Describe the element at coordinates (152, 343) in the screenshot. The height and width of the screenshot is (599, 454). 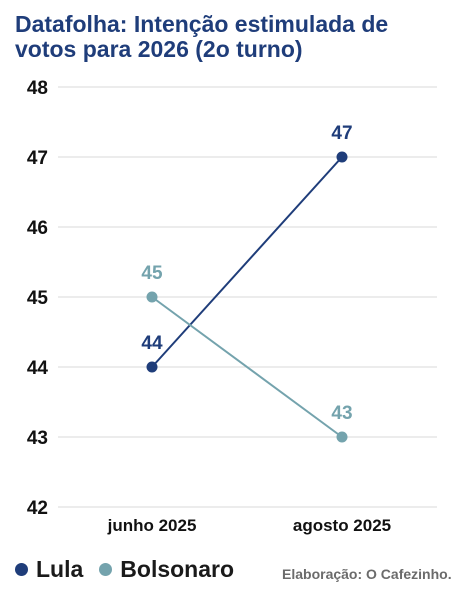
I see `data-label-lula: 44` at that location.